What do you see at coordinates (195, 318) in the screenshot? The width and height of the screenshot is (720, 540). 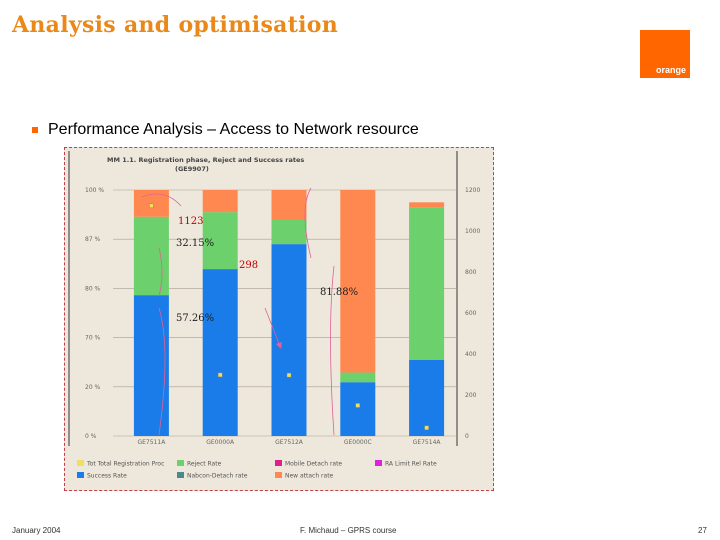 I see `annotation-label: 57.26%` at bounding box center [195, 318].